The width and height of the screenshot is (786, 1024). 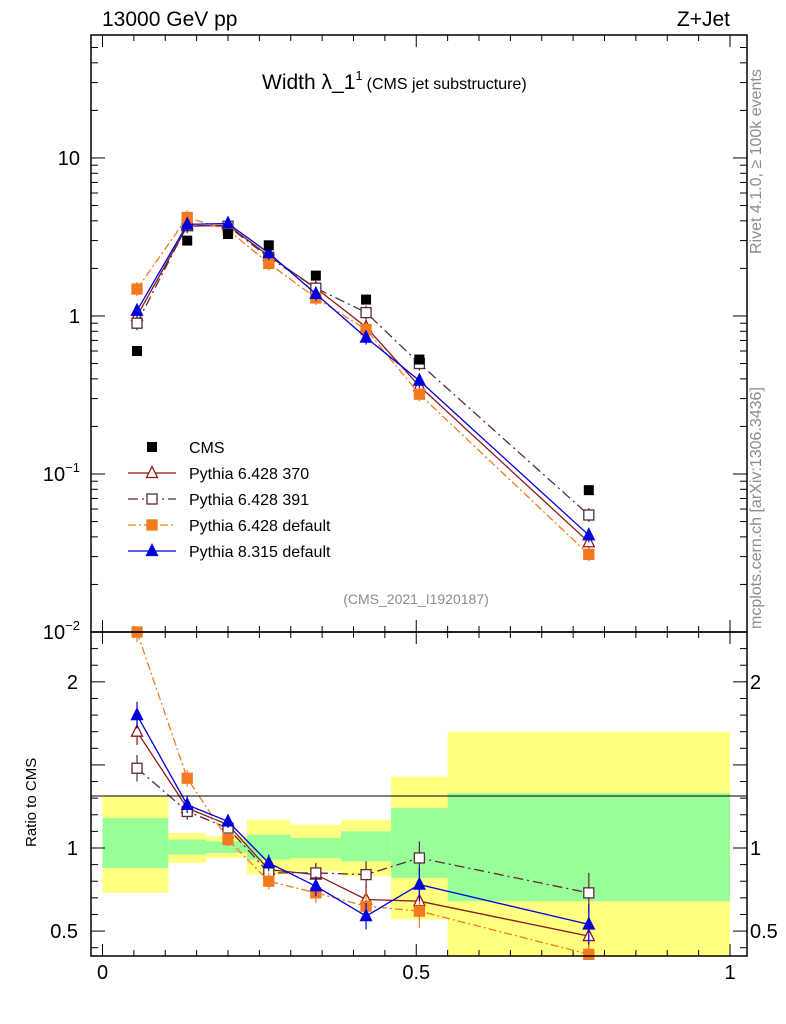 I want to click on ratio-y-axis-label: Ratio to CMS, so click(x=31, y=802).